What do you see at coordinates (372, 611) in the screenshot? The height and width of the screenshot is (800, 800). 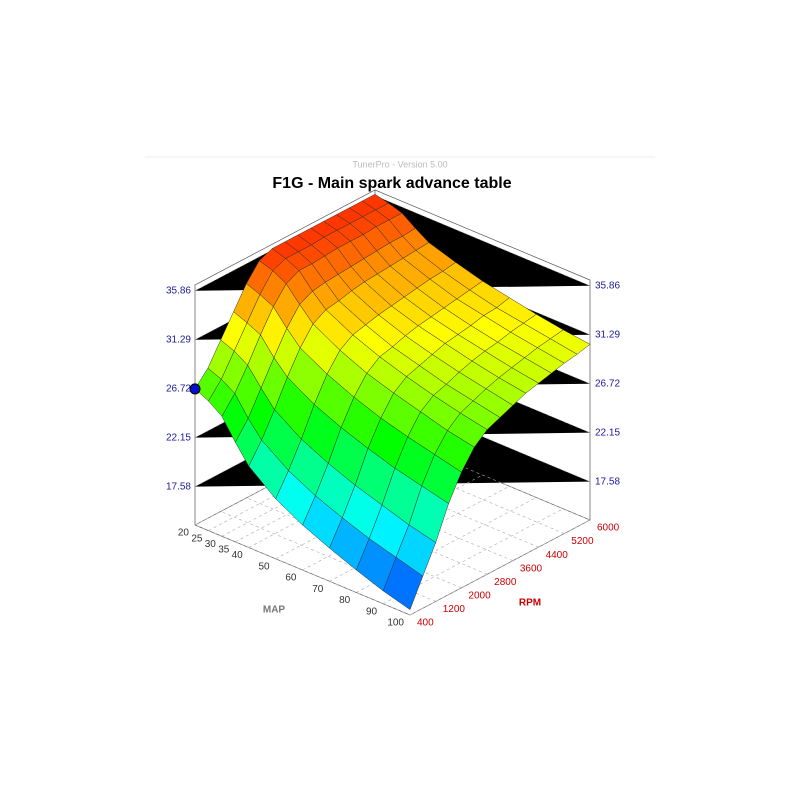 I see `x-tick-label: 90` at bounding box center [372, 611].